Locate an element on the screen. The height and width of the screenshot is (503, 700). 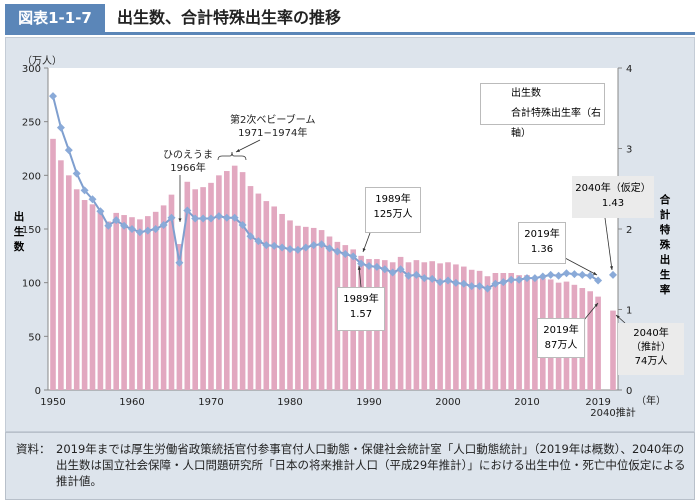
rate-point-1986 is located at coordinates (337, 251).